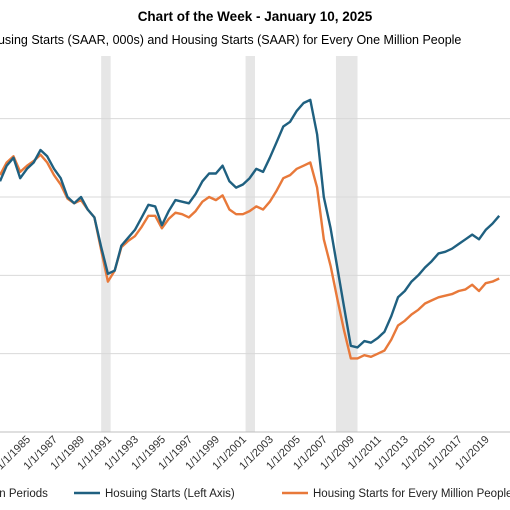 Image resolution: width=510 pixels, height=510 pixels. What do you see at coordinates (411, 494) in the screenshot?
I see `legend-label-starts-per-million: Housing Starts for Every Million People` at bounding box center [411, 494].